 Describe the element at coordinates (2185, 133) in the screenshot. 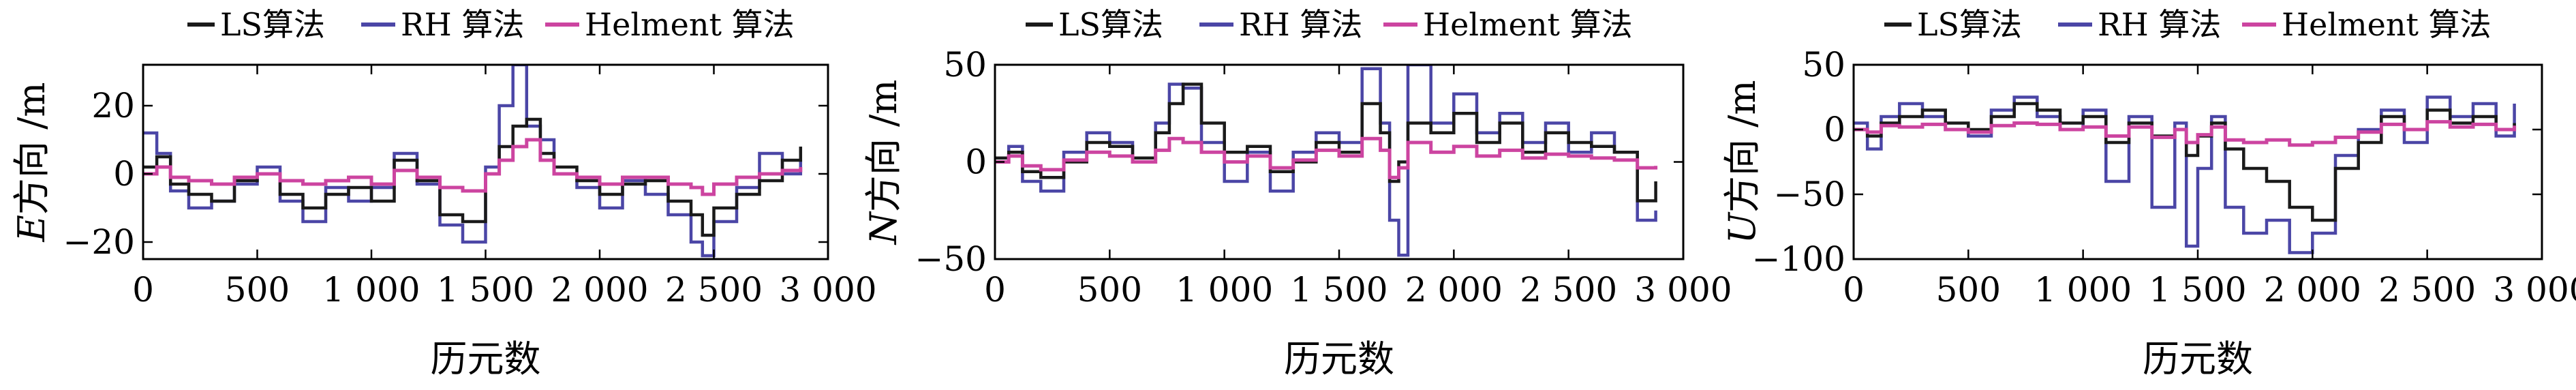

I see `series-line-helmert-U` at that location.